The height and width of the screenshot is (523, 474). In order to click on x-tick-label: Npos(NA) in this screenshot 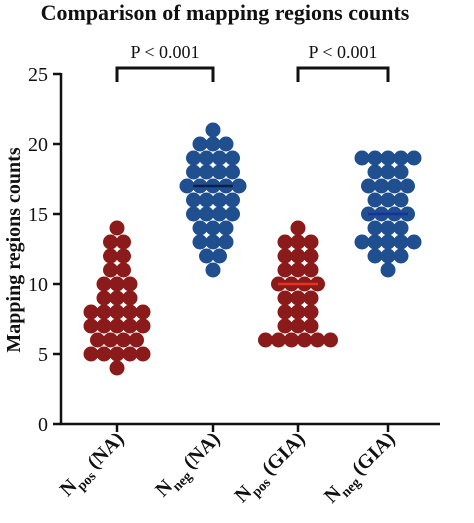, I will do `click(94, 466)`.